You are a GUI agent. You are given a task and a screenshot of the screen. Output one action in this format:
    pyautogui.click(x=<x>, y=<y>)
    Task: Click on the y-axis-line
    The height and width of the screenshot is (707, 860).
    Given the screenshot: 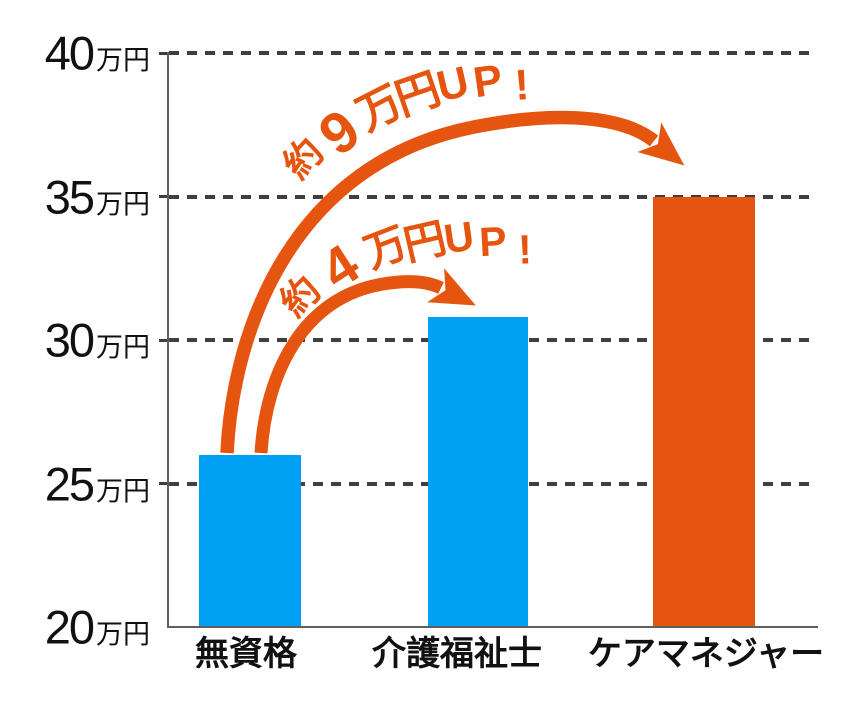 What is the action you would take?
    pyautogui.click(x=168, y=340)
    